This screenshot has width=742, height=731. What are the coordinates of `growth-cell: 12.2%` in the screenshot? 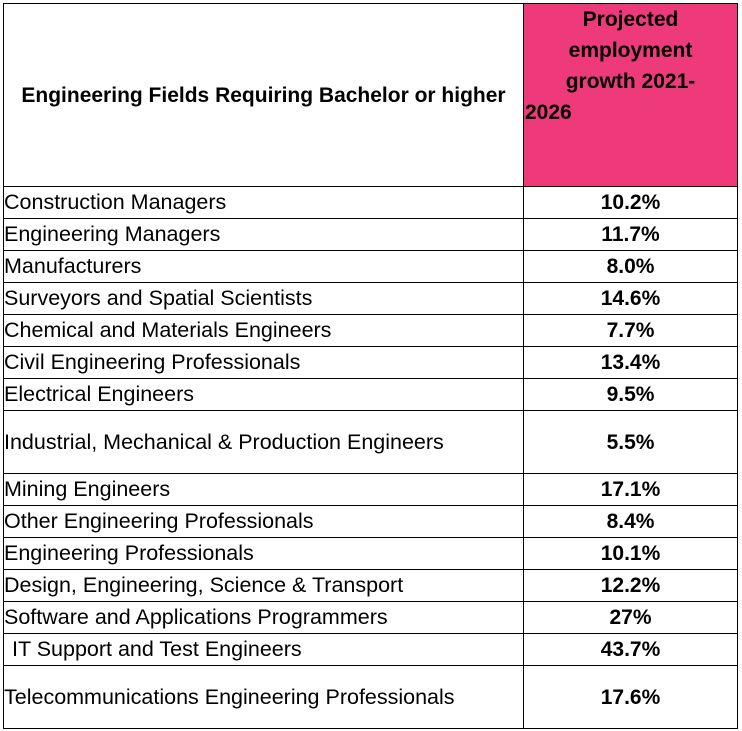 It's located at (630, 585).